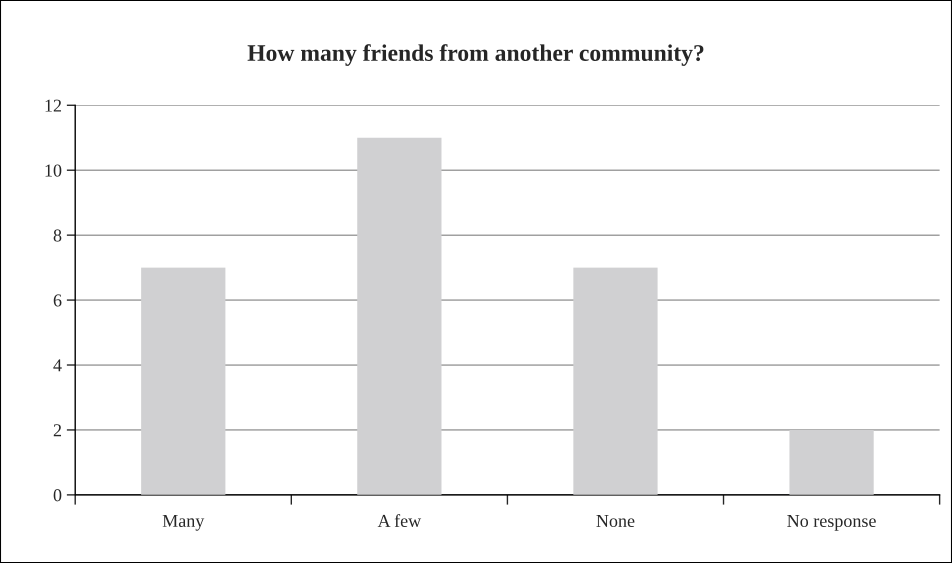 The width and height of the screenshot is (952, 563). Describe the element at coordinates (615, 521) in the screenshot. I see `x-tick-label: None` at that location.